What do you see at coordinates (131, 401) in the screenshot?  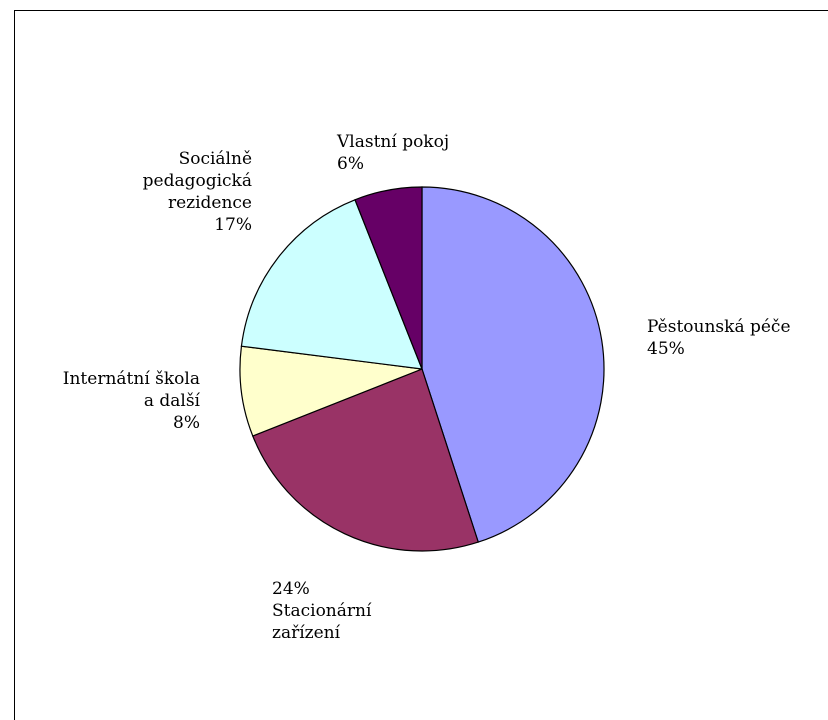 I see `label-internatni-skola: Internátní škola a další 8%` at bounding box center [131, 401].